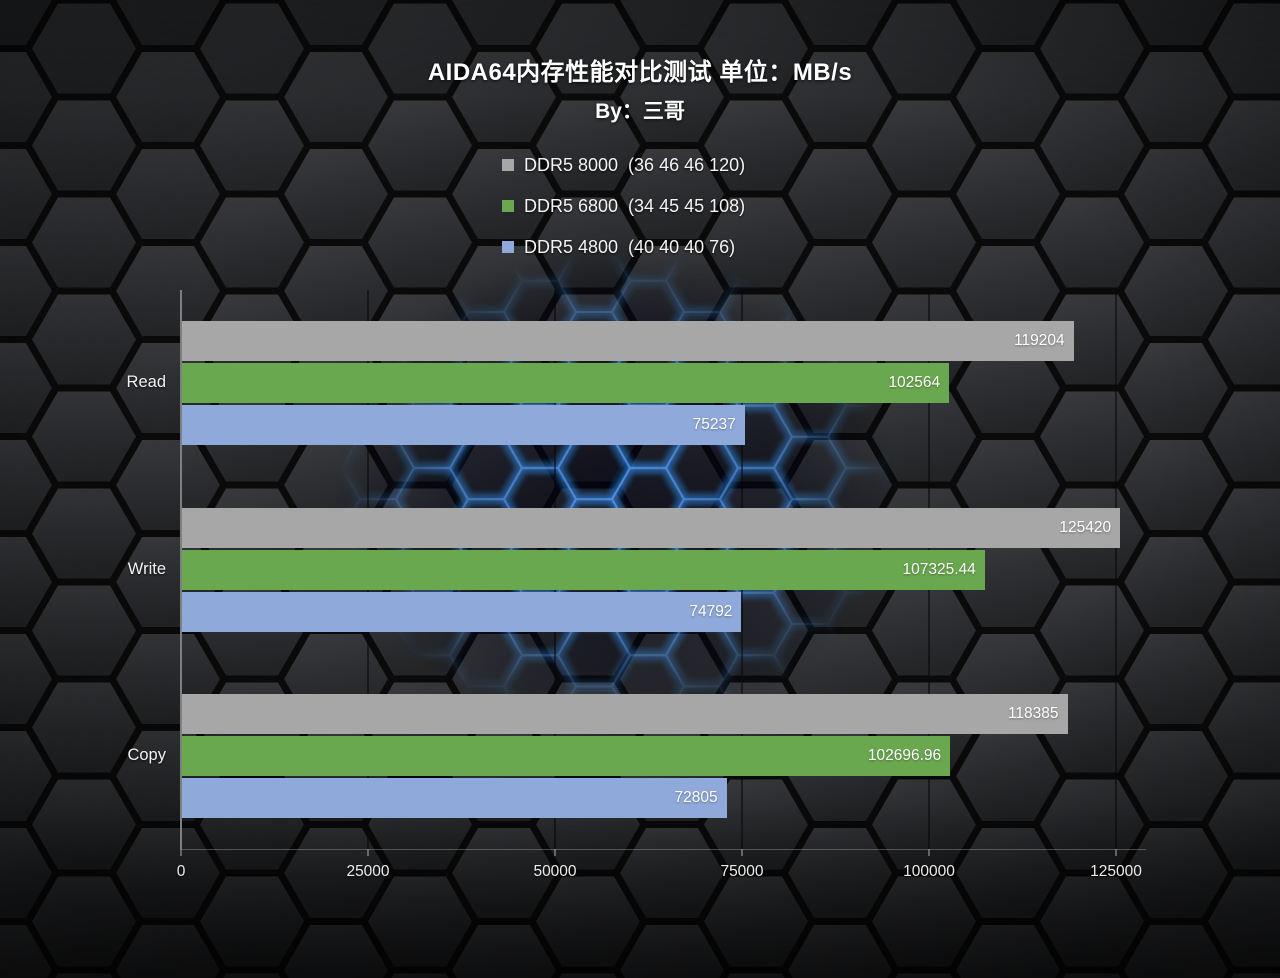 The image size is (1280, 978). I want to click on legend-item-2: DDR5 4800 (40 40 40 76), so click(623, 247).